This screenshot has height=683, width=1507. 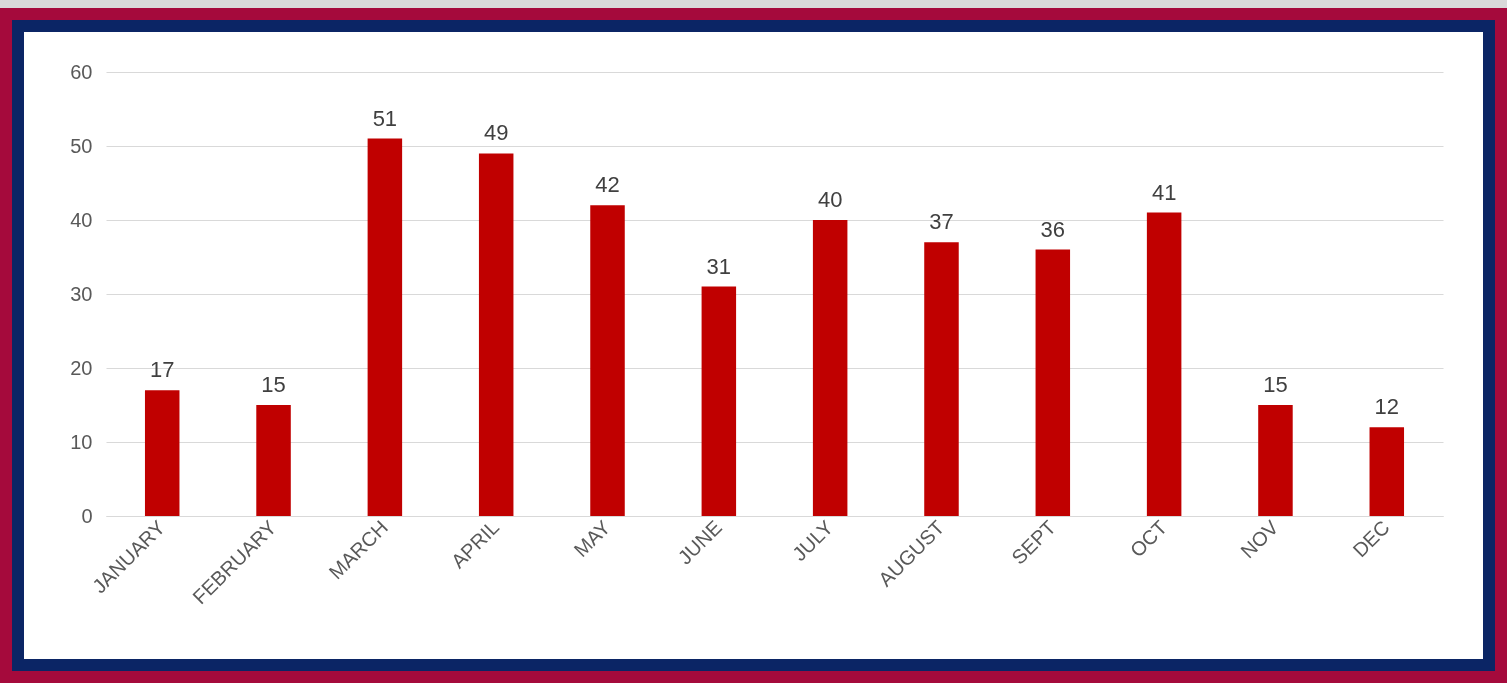 I want to click on y-tick-label: 60, so click(x=81, y=71).